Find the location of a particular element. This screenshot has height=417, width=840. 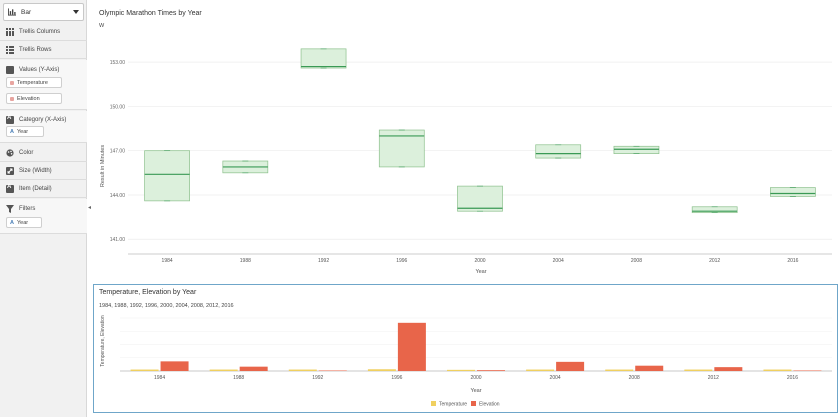

y-tick-label: 150.00 is located at coordinates (118, 107).